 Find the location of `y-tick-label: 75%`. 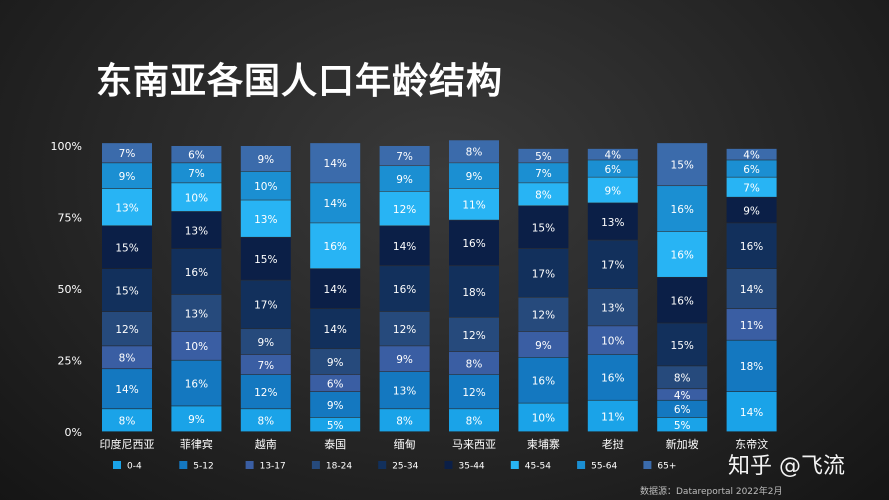

y-tick-label: 75% is located at coordinates (70, 218).